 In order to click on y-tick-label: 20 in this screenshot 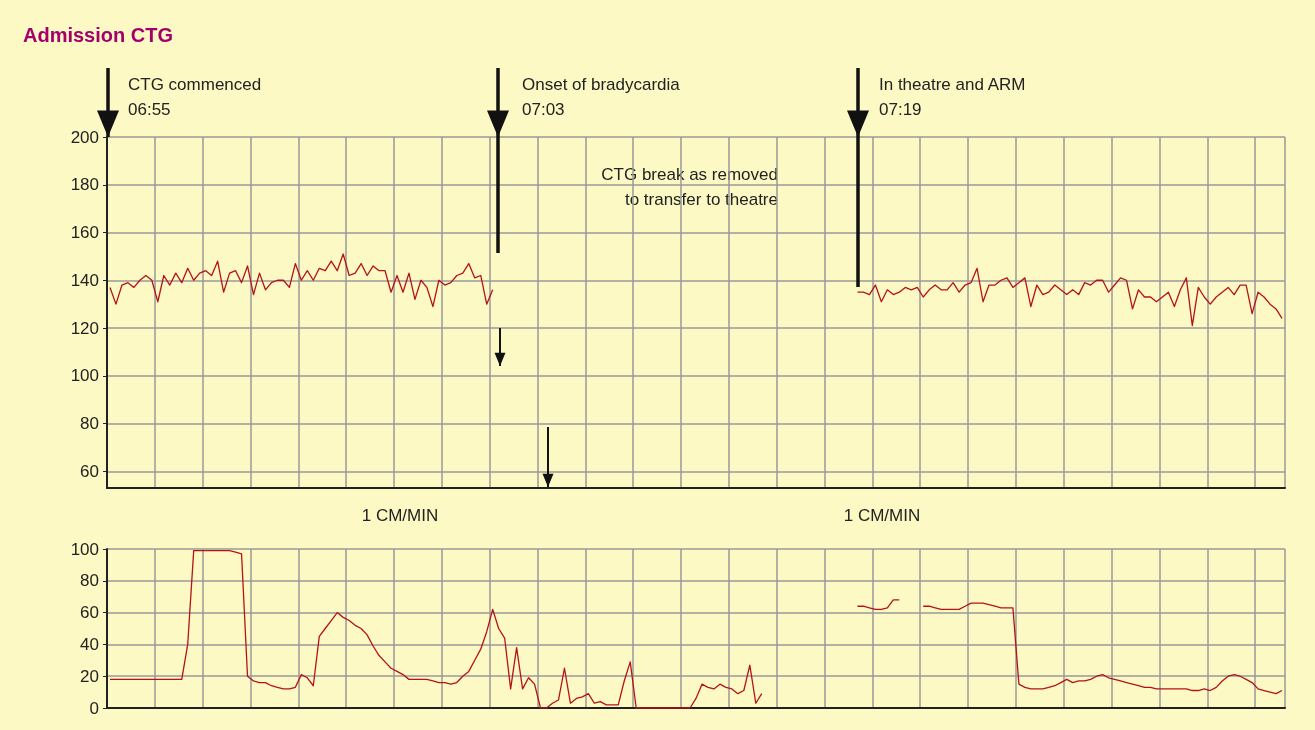, I will do `click(89, 676)`.